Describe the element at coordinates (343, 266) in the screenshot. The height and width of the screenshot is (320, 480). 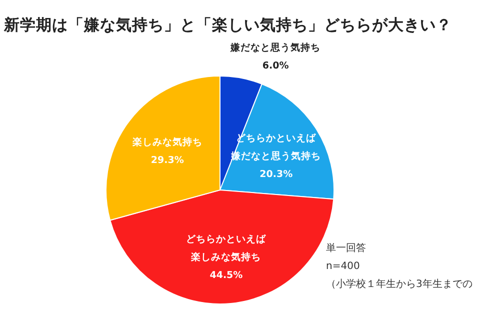
I see `text: n=400` at that location.